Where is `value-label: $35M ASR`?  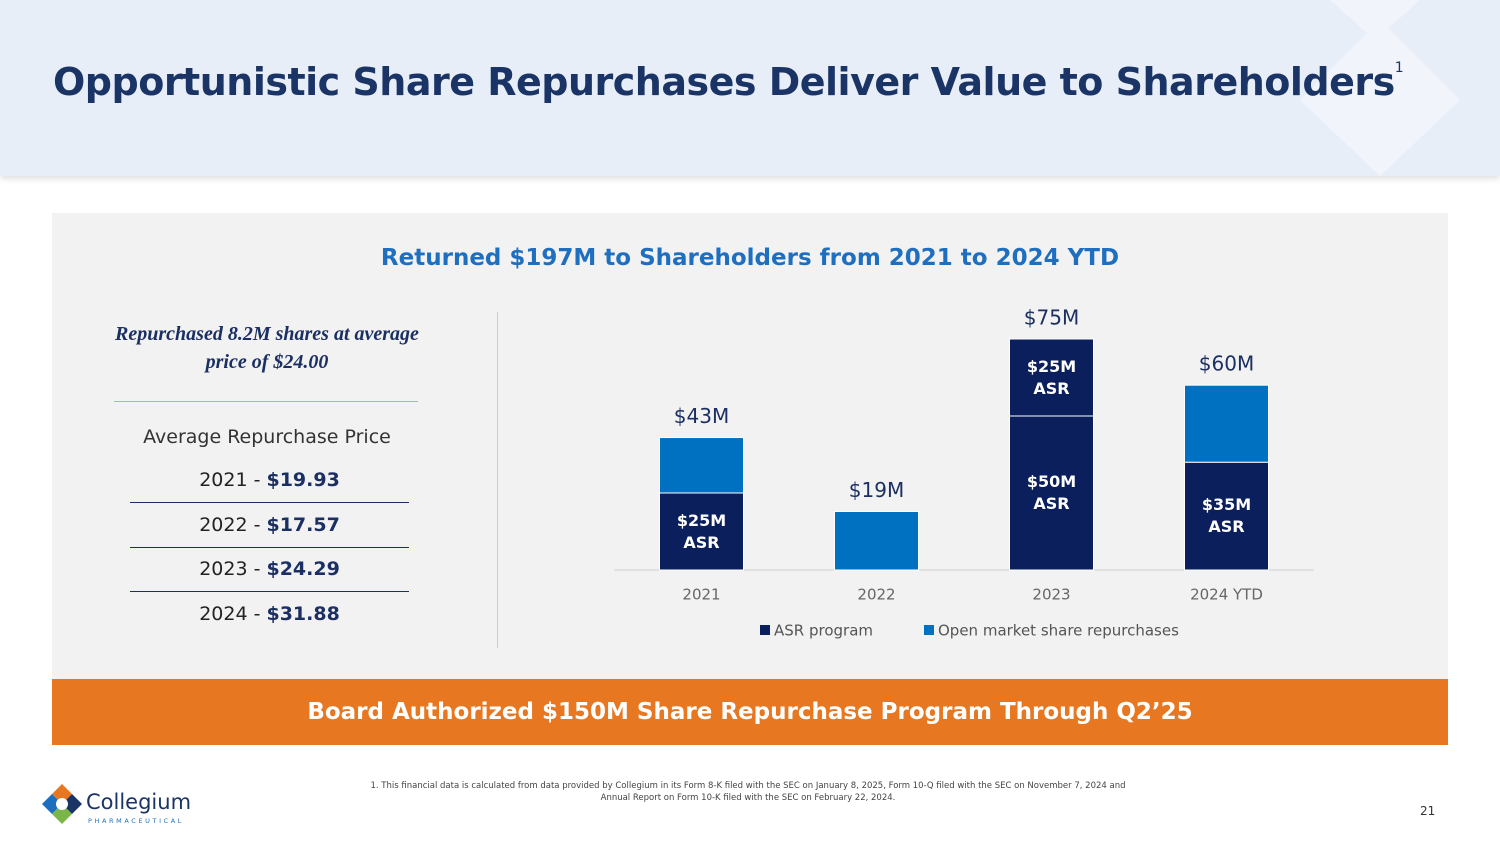
value-label: $35M ASR is located at coordinates (1226, 516).